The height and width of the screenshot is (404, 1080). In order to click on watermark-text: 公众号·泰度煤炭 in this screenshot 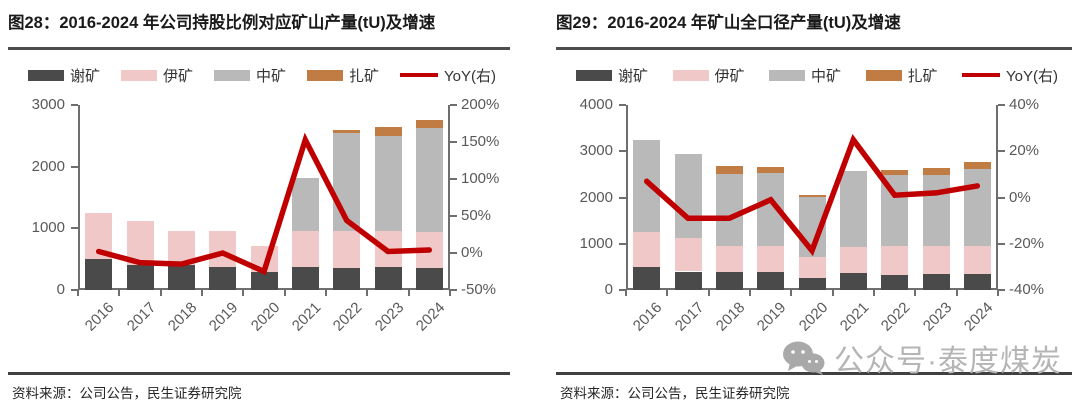, I will do `click(948, 361)`.